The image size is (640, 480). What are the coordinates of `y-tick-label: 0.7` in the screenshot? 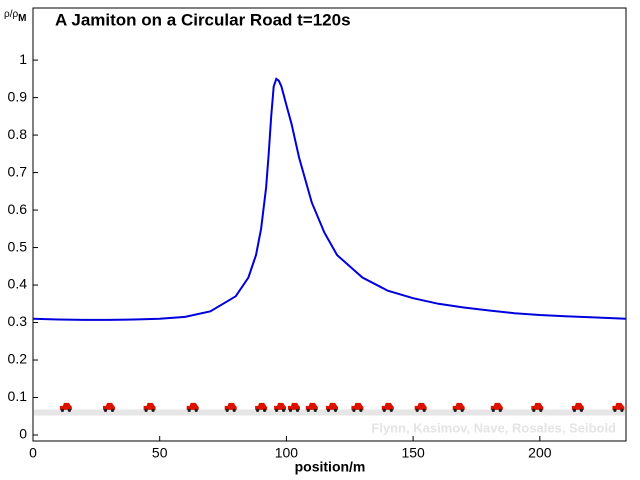 It's located at (18, 171).